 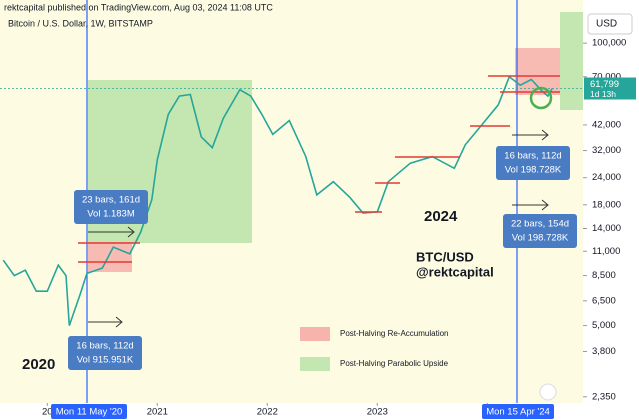 What do you see at coordinates (606, 204) in the screenshot?
I see `y-tick-label: 18,000` at bounding box center [606, 204].